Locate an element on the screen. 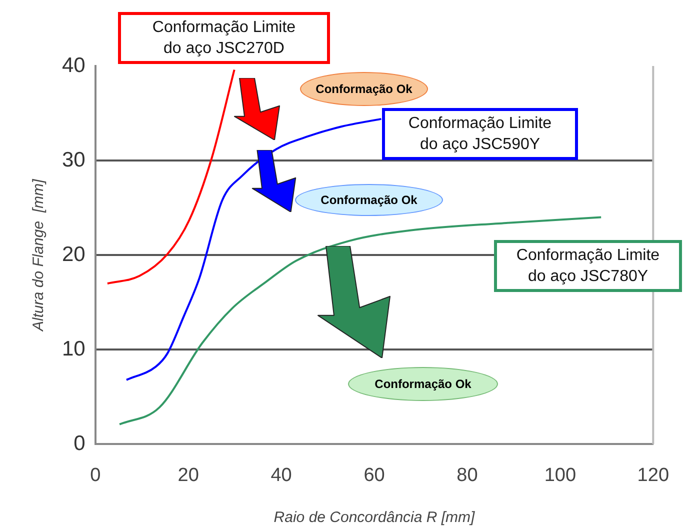  series-label: Conformação Limite do aço JSC590Y is located at coordinates (480, 134).